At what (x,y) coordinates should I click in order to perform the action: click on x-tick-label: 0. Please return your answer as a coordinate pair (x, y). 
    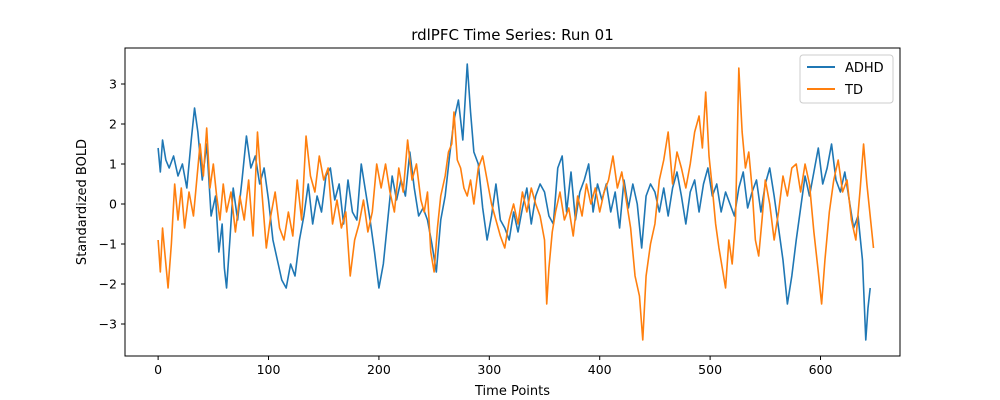
    Looking at the image, I should click on (158, 369).